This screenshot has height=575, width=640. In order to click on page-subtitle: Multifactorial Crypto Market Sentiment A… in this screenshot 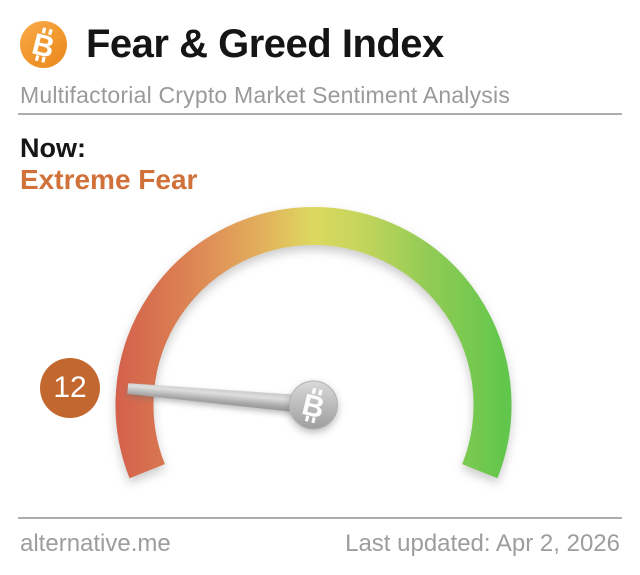, I will do `click(265, 95)`.